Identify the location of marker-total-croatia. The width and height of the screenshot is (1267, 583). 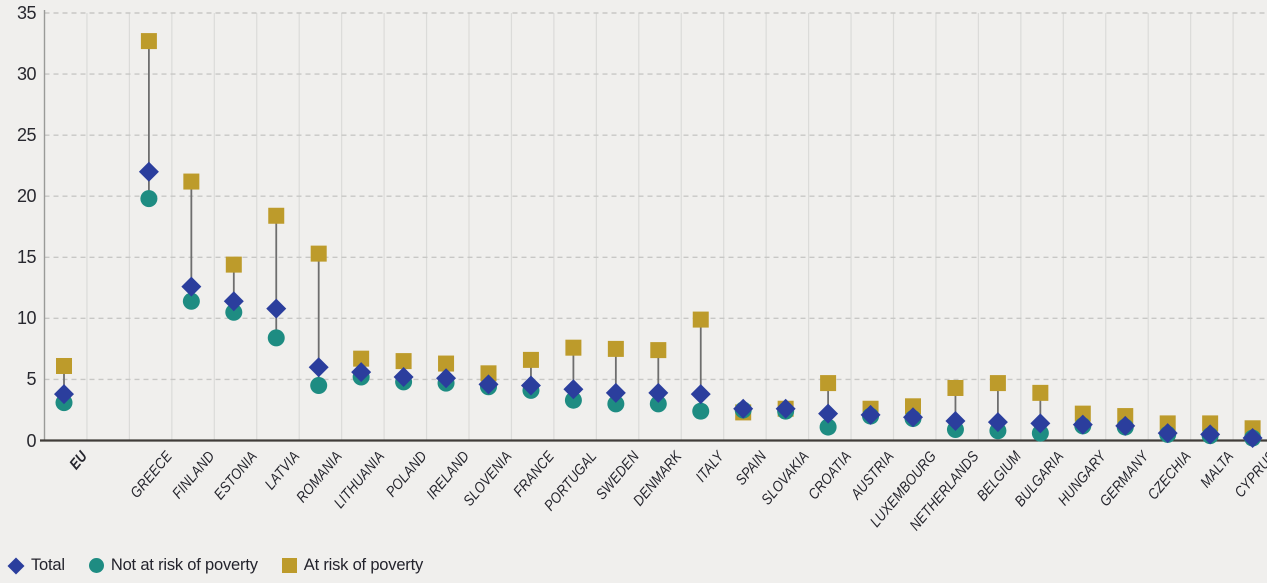
(828, 413).